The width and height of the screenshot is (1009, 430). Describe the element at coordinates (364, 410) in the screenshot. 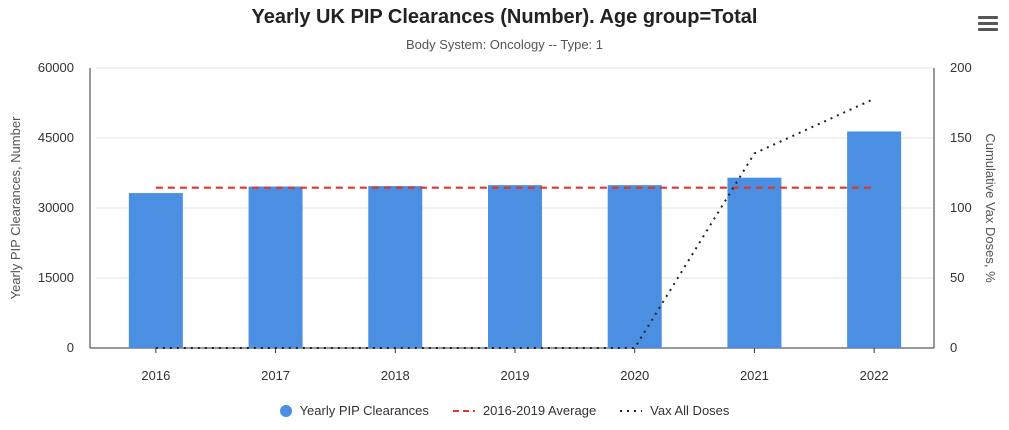

I see `legend-label: Yearly PIP Clearances` at that location.